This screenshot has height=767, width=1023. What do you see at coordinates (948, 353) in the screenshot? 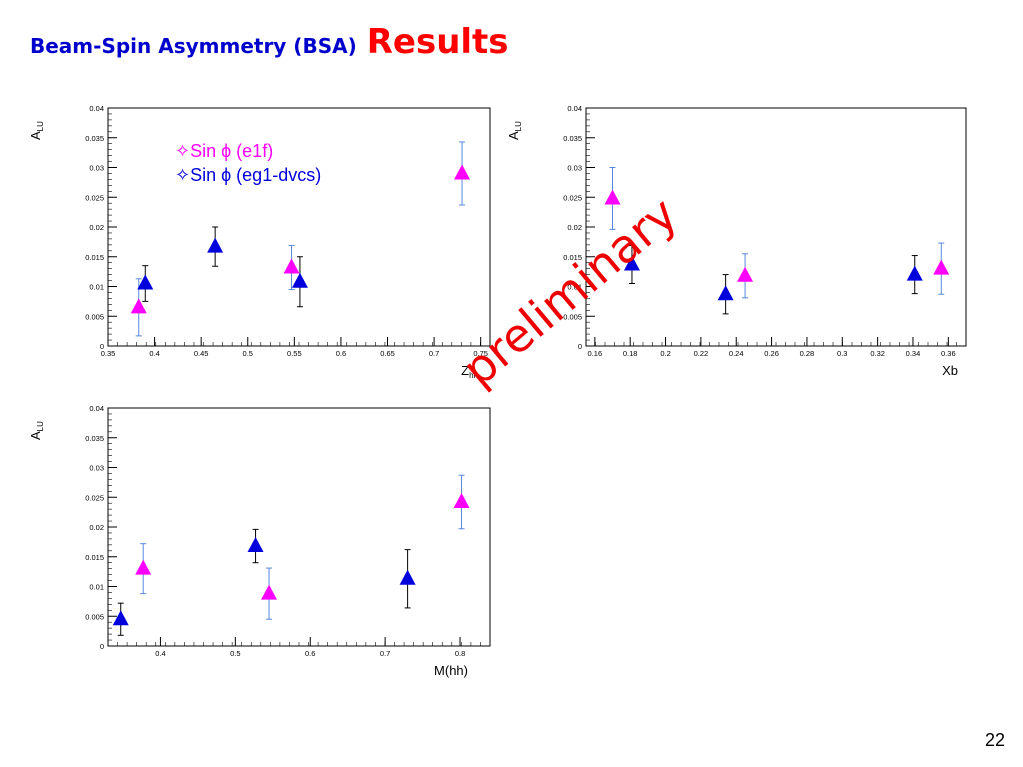
I see `x-tick-label: 0.36` at bounding box center [948, 353].